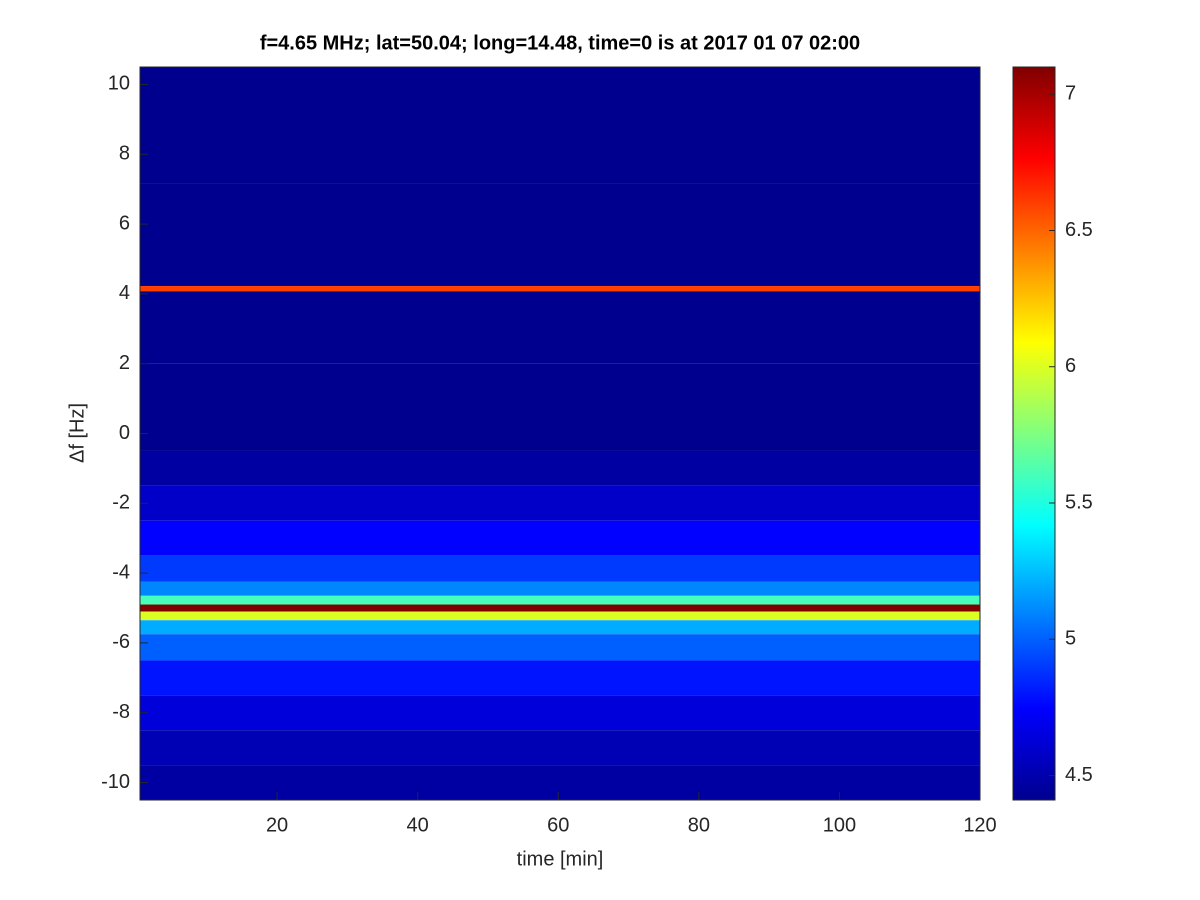 This screenshot has width=1200, height=900. What do you see at coordinates (418, 825) in the screenshot?
I see `x-tick-label: 40` at bounding box center [418, 825].